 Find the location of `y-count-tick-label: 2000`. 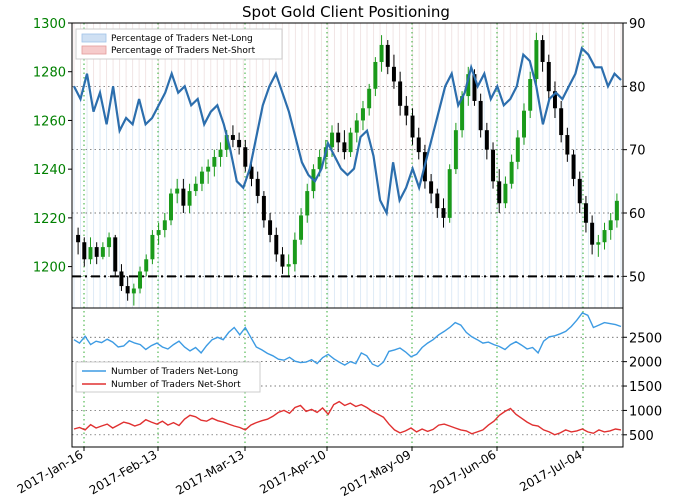

y-count-tick-label: 2000 is located at coordinates (645, 363).